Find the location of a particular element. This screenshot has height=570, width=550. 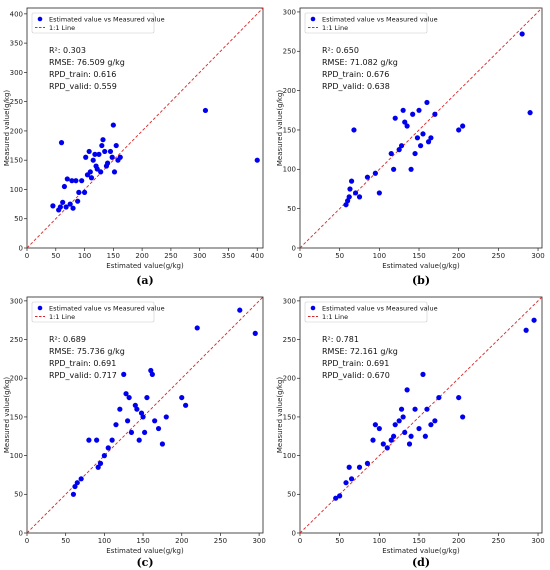

stat-line: RMSE: 72.161 g/kg is located at coordinates (360, 351).